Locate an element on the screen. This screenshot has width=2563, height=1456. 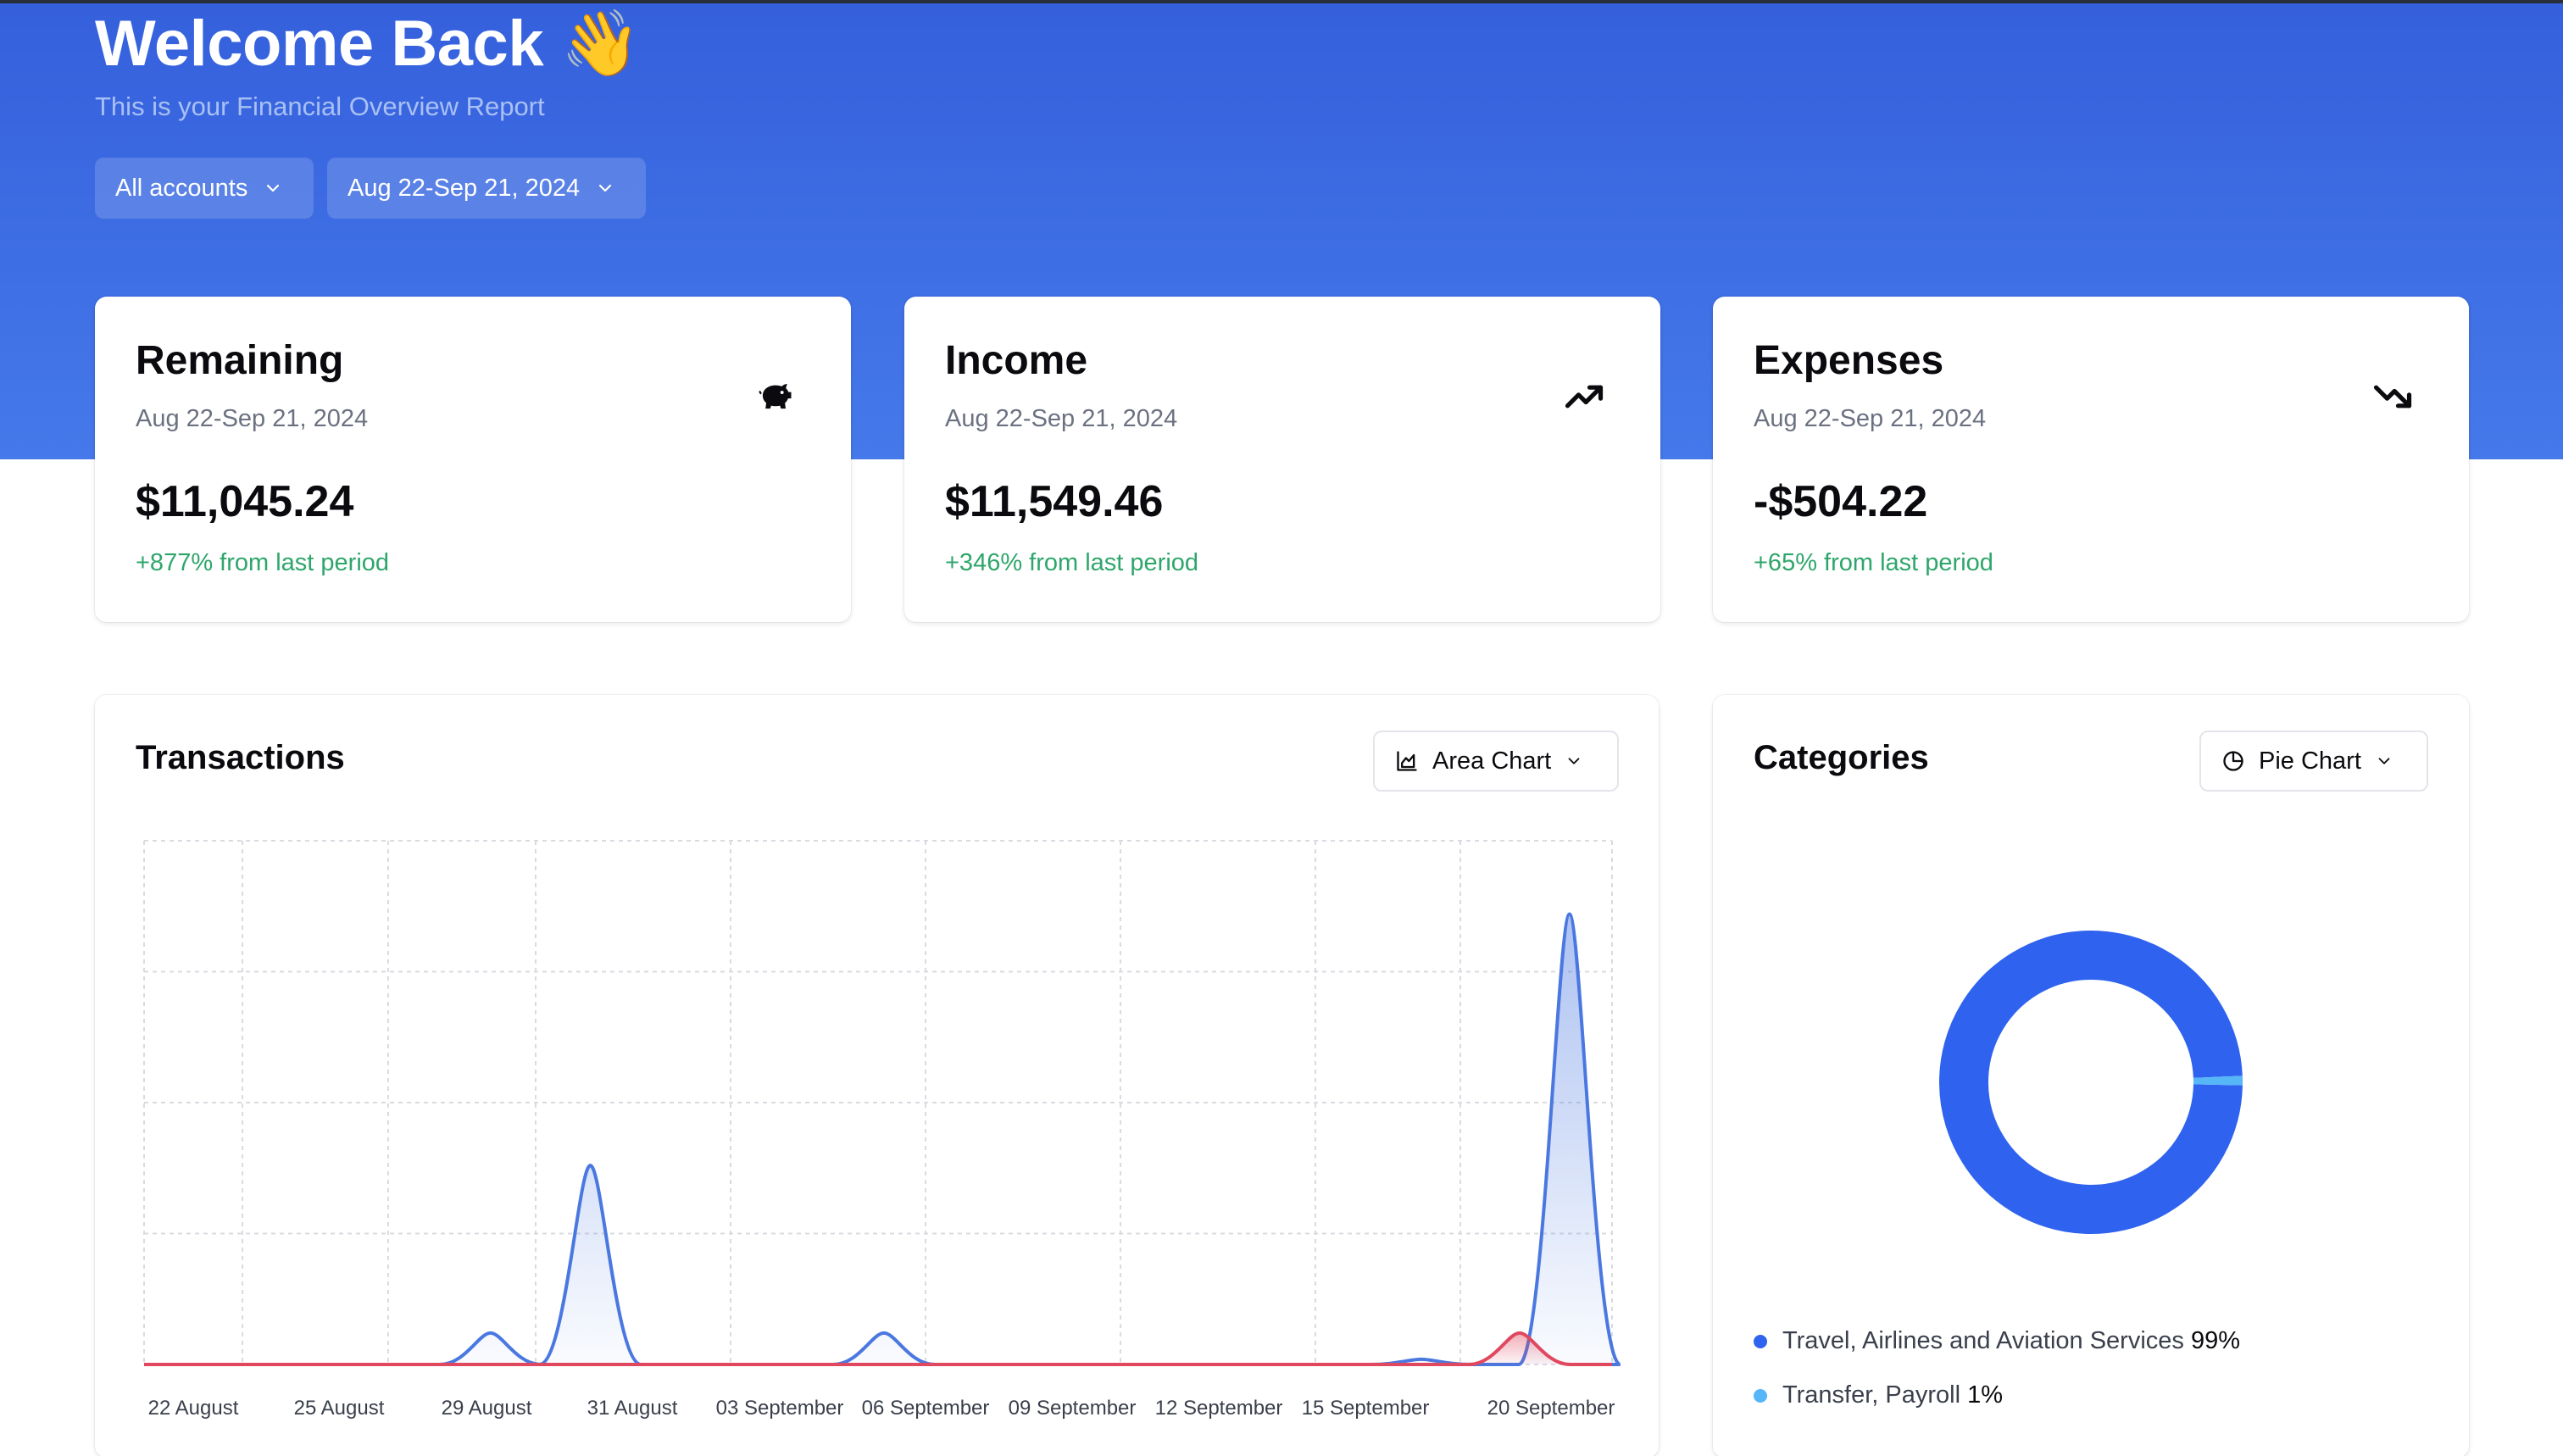
legend-item: Transfer, Payroll 1% is located at coordinates (1878, 1395).